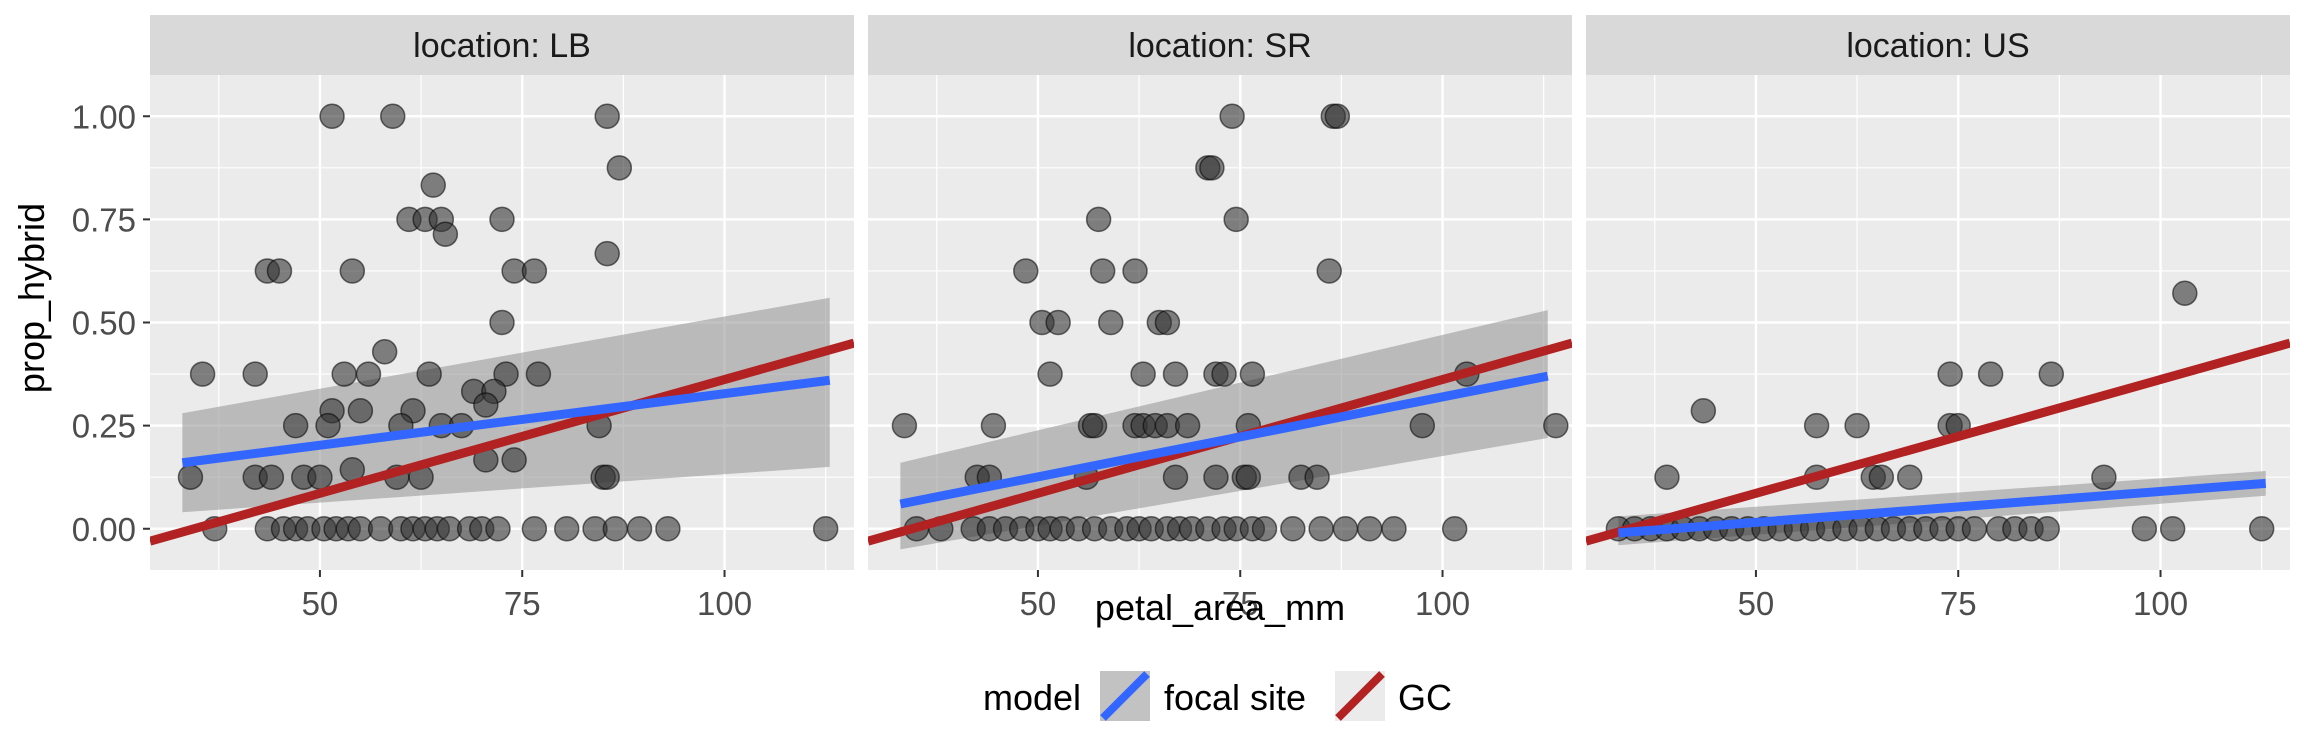 This screenshot has width=2304, height=748. Describe the element at coordinates (1360, 696) in the screenshot. I see `legend-key-gc` at that location.